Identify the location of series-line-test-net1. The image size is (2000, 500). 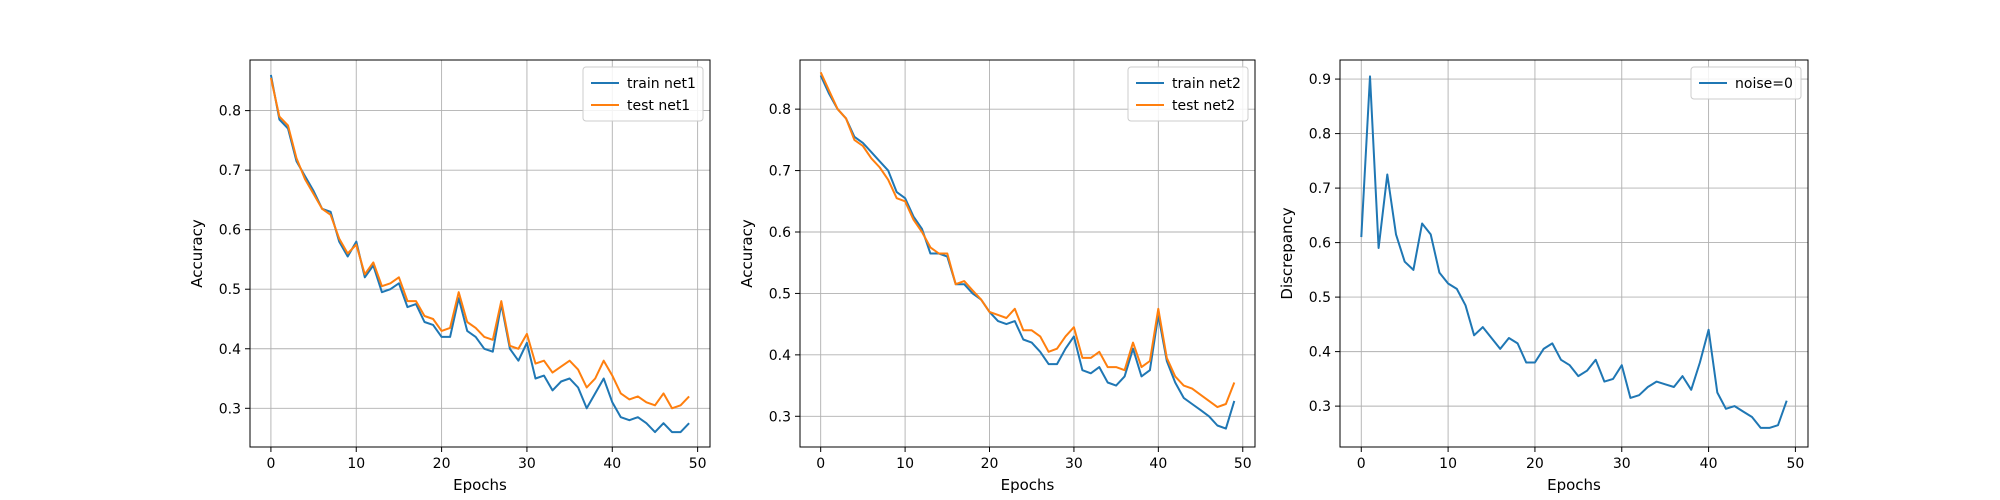
(479, 243).